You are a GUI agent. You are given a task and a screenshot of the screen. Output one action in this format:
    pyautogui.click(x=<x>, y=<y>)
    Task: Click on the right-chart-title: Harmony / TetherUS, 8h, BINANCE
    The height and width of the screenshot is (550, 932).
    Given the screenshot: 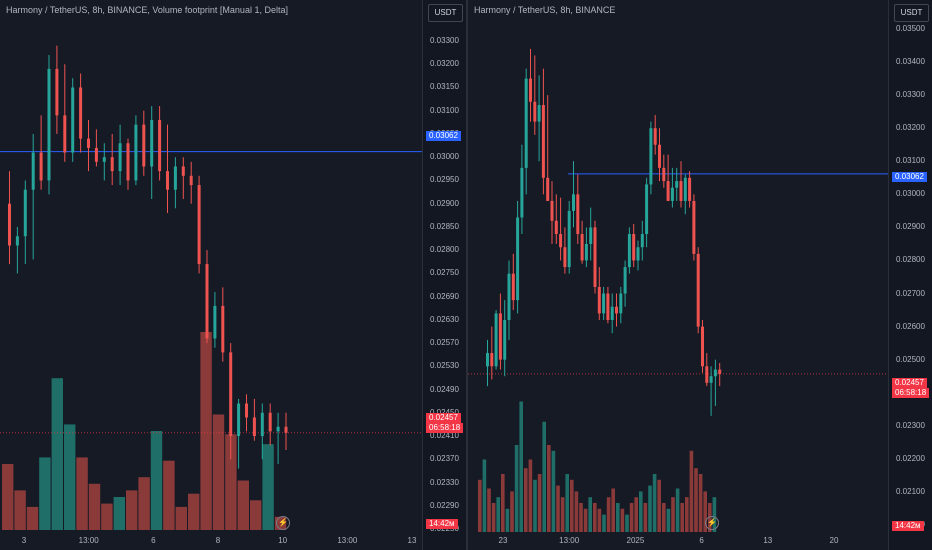 What is the action you would take?
    pyautogui.click(x=545, y=10)
    